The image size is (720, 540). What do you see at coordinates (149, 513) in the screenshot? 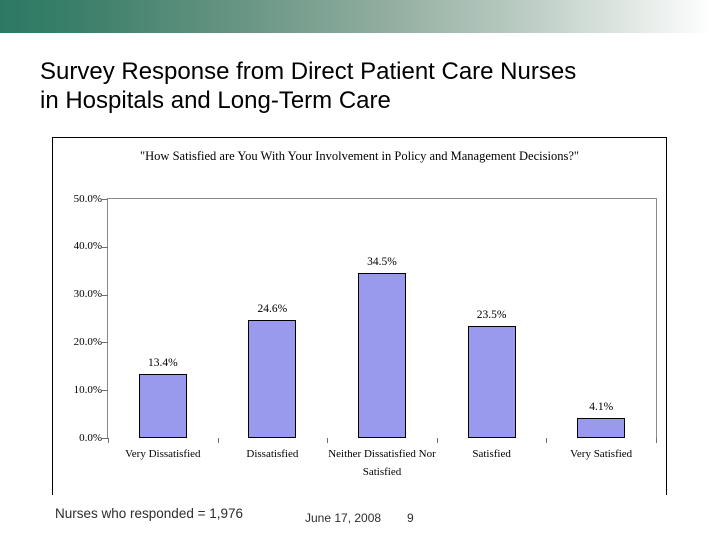
I see `footer-note: Nurses who responded = 1,976` at bounding box center [149, 513].